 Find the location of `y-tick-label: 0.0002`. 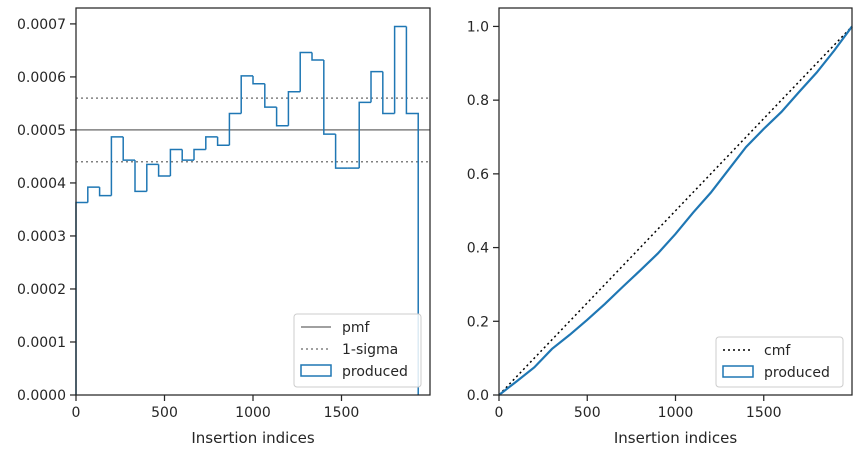

y-tick-label: 0.0002 is located at coordinates (41, 290).